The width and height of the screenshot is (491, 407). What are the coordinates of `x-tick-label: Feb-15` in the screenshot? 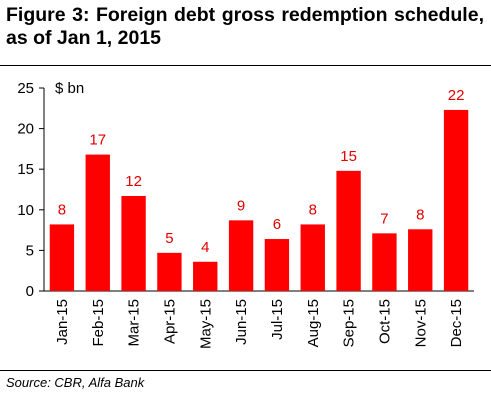 It's located at (98, 323).